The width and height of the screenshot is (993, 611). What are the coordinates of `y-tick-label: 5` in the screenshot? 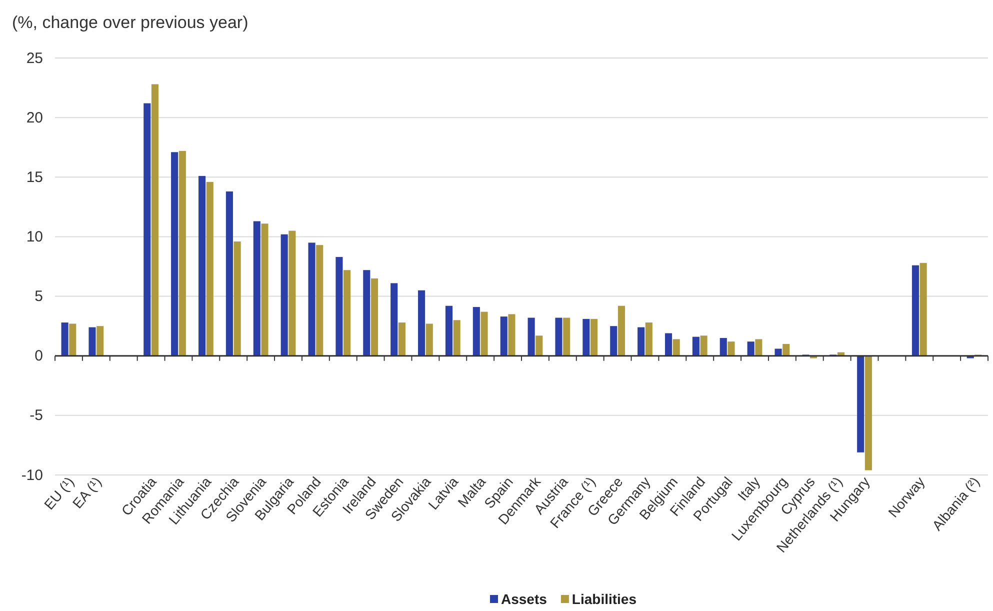 It's located at (38, 297).